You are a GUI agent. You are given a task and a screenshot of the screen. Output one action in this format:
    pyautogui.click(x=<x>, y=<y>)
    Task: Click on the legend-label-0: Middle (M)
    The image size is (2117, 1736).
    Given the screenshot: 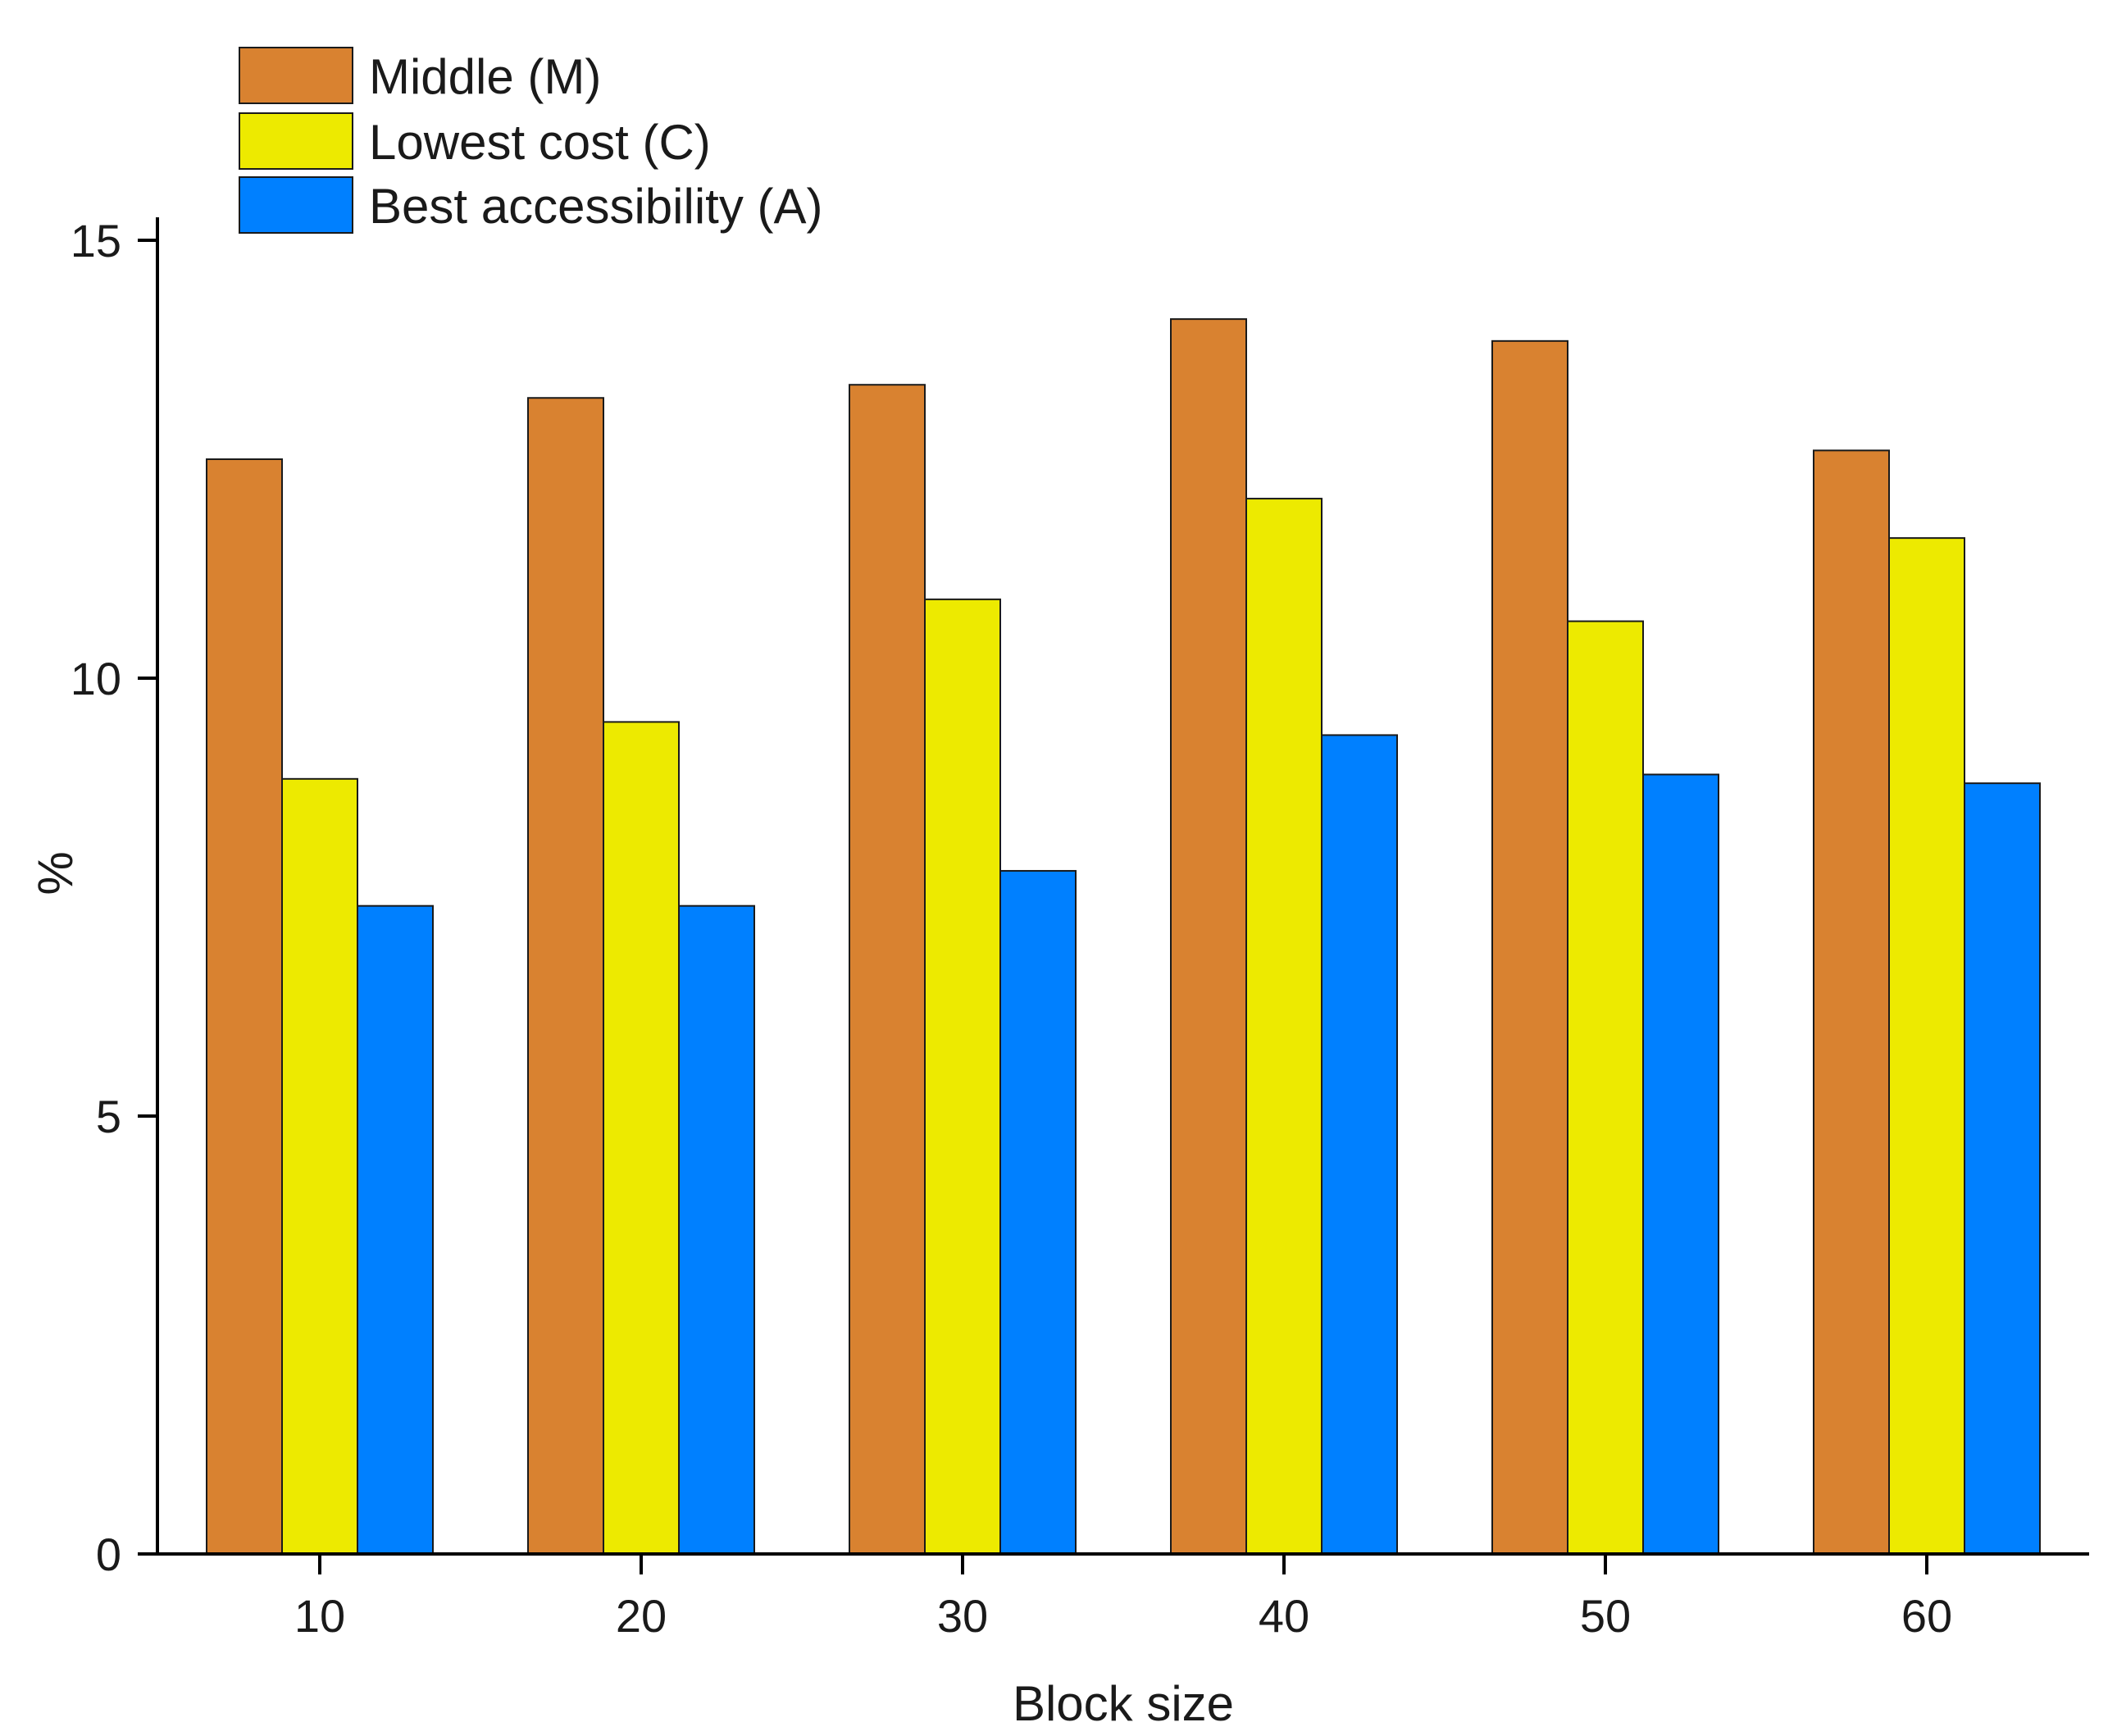 What is the action you would take?
    pyautogui.click(x=485, y=76)
    